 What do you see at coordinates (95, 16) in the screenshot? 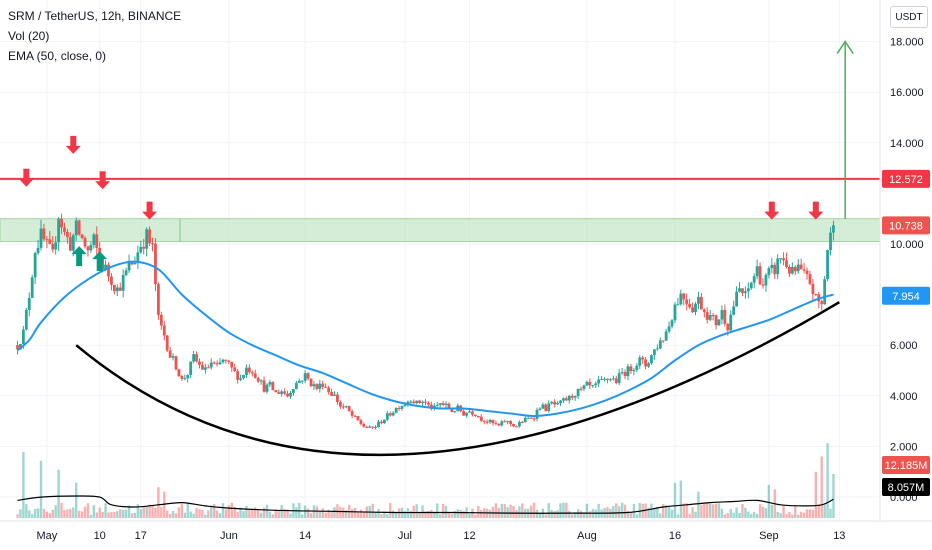
I see `legend-symbol: SRM / TetherUS, 12h, BINANCE` at bounding box center [95, 16].